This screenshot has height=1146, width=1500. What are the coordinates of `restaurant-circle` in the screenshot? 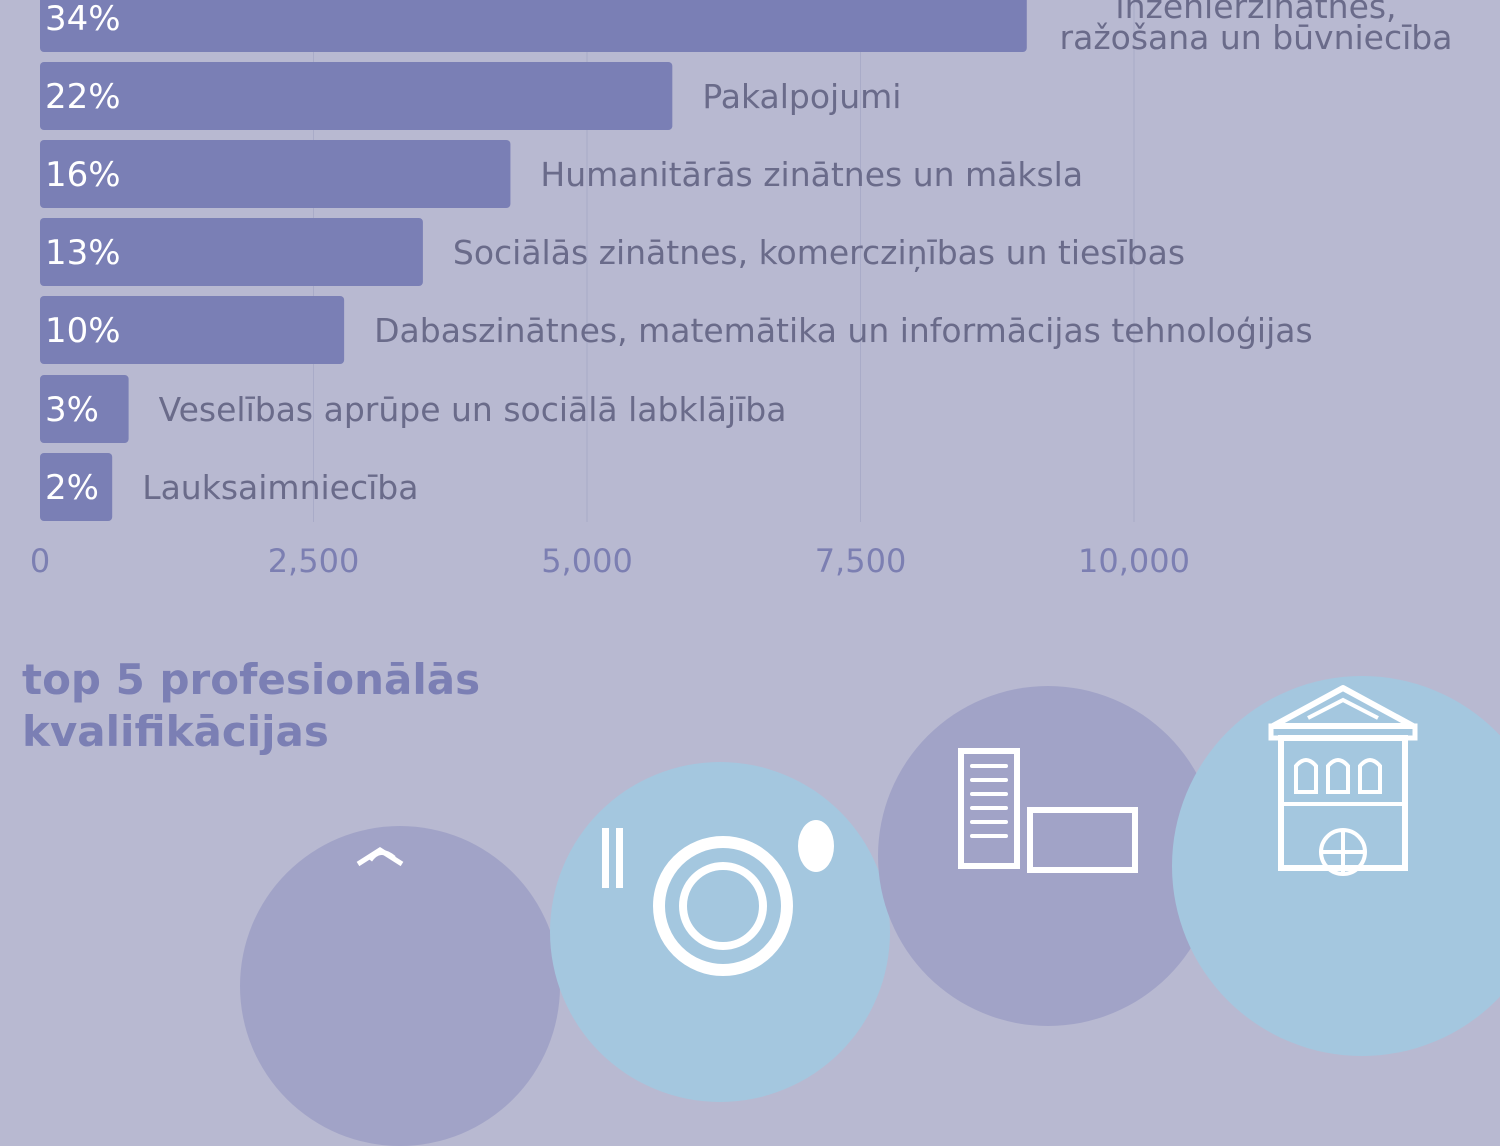 It's located at (720, 932).